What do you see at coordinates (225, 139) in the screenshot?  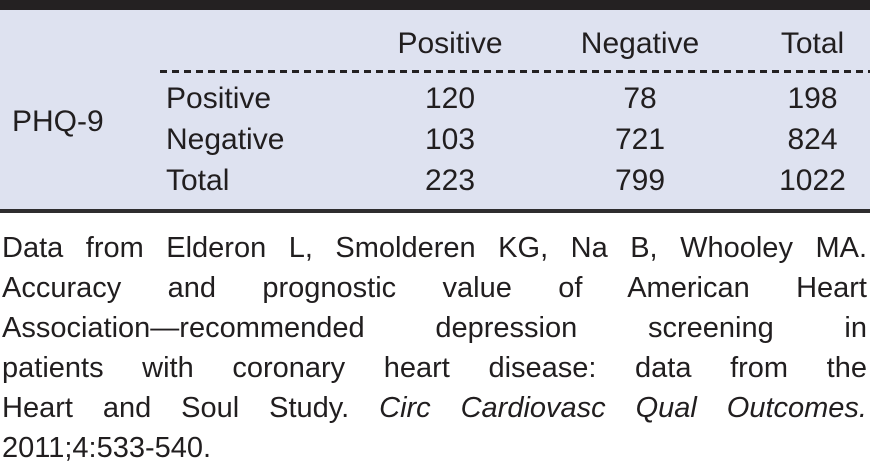 I see `row-label-negative: Negative` at bounding box center [225, 139].